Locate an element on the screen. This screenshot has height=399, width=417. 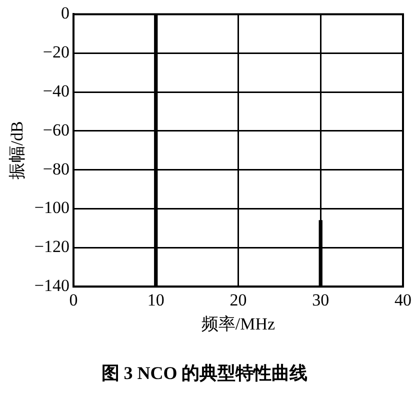
x-tick-label: 10 is located at coordinates (155, 300).